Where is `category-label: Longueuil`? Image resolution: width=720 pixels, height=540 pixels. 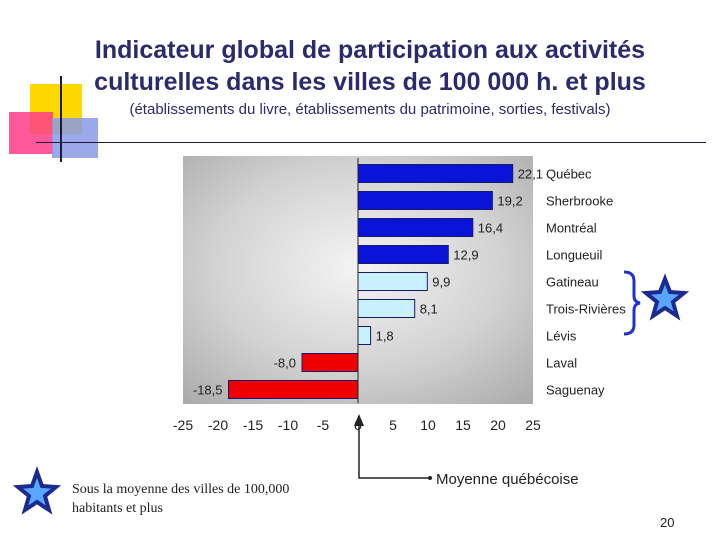
category-label: Longueuil is located at coordinates (574, 255).